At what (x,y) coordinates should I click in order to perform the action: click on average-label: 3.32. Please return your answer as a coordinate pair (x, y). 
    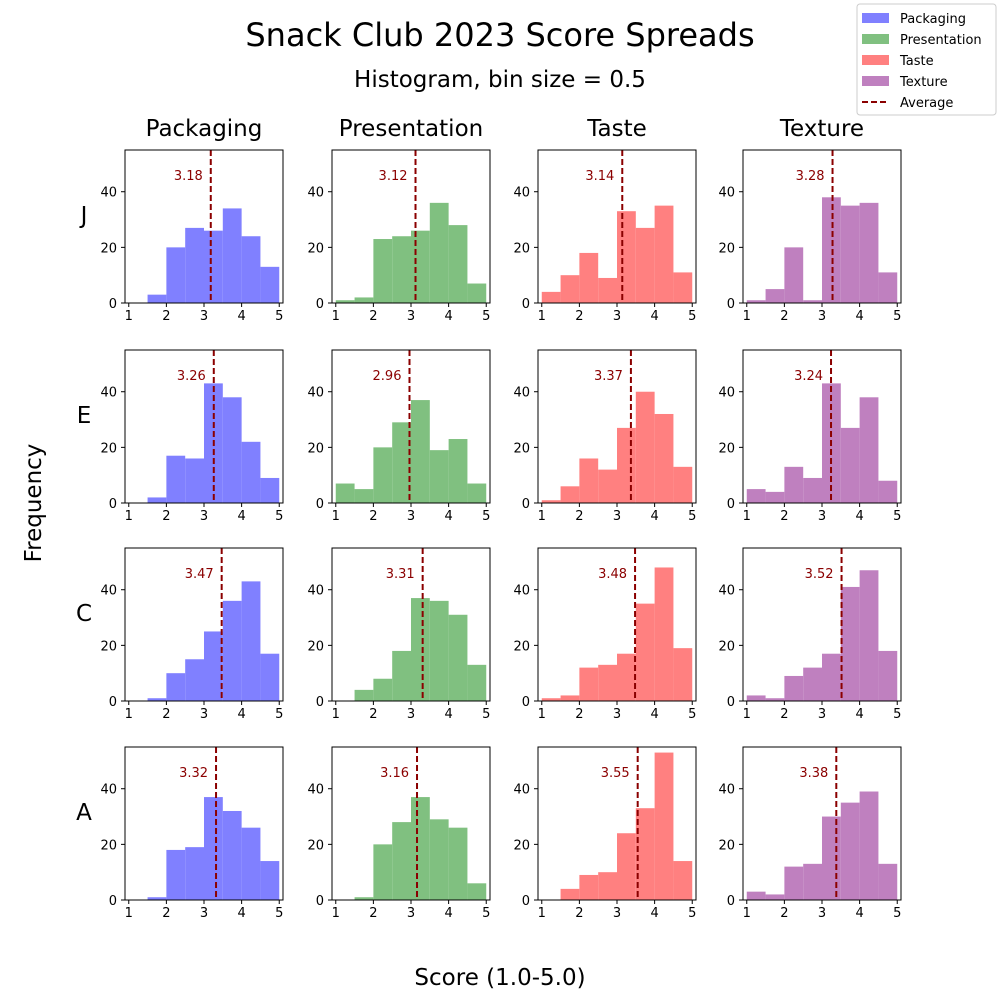
    Looking at the image, I should click on (193, 773).